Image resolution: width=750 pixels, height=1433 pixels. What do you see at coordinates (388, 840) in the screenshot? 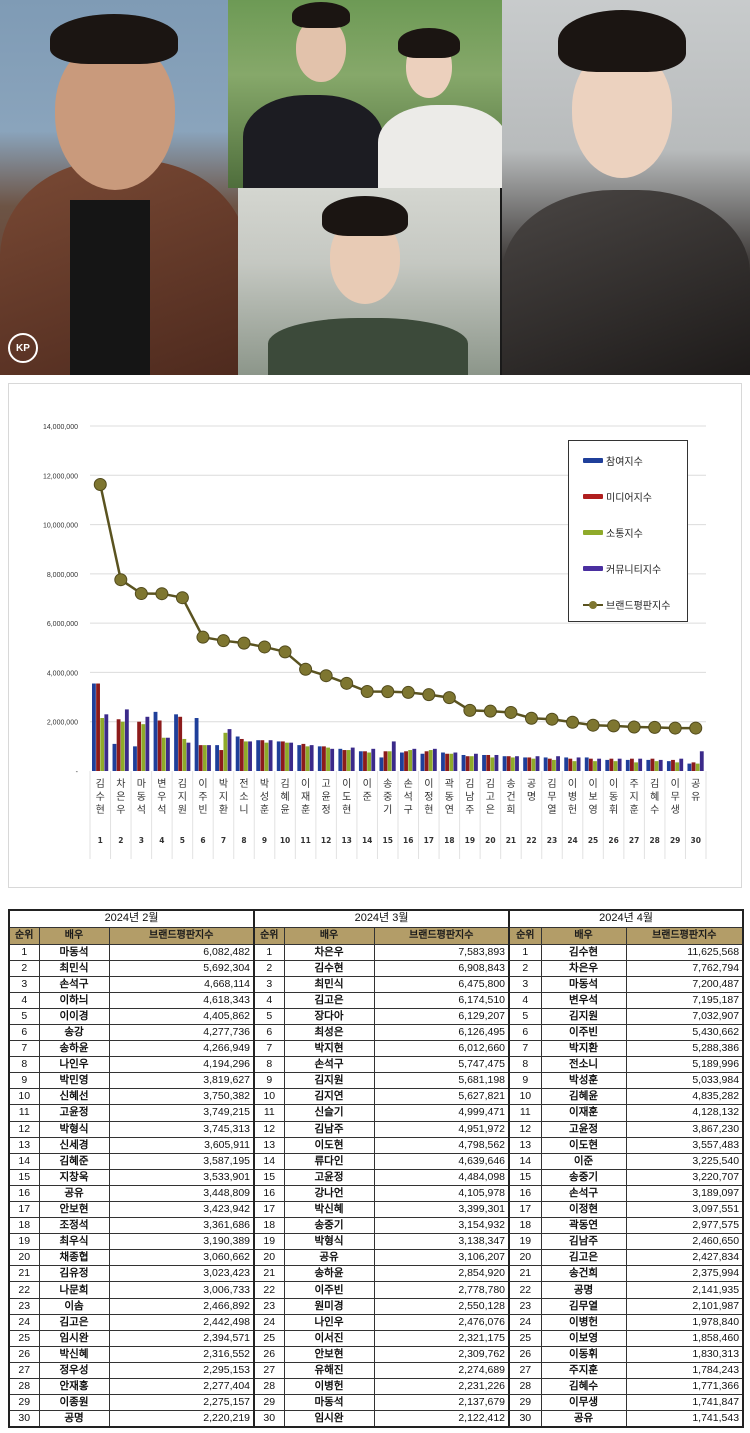
I see `x-rank-label: 15` at bounding box center [388, 840].